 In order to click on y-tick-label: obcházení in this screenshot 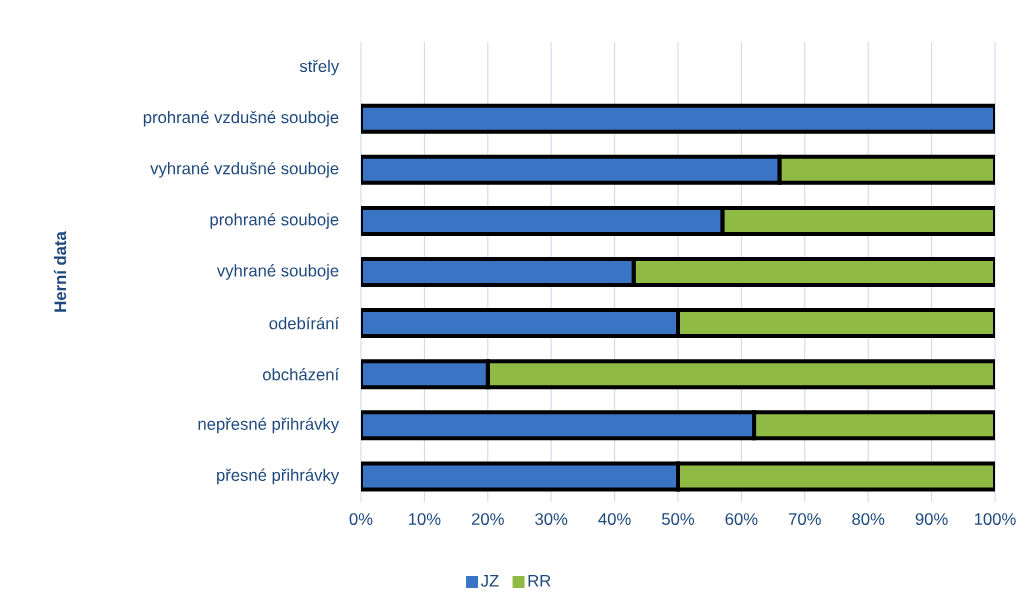, I will do `click(301, 374)`.